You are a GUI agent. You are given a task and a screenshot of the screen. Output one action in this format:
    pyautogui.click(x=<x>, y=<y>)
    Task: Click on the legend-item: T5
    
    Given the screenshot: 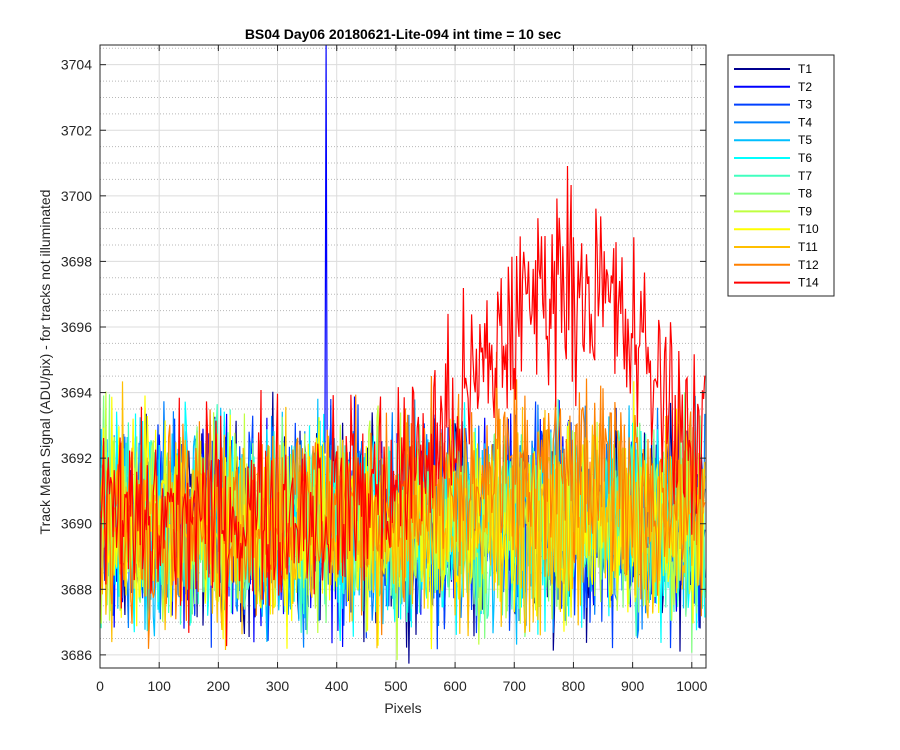 What is the action you would take?
    pyautogui.click(x=773, y=140)
    